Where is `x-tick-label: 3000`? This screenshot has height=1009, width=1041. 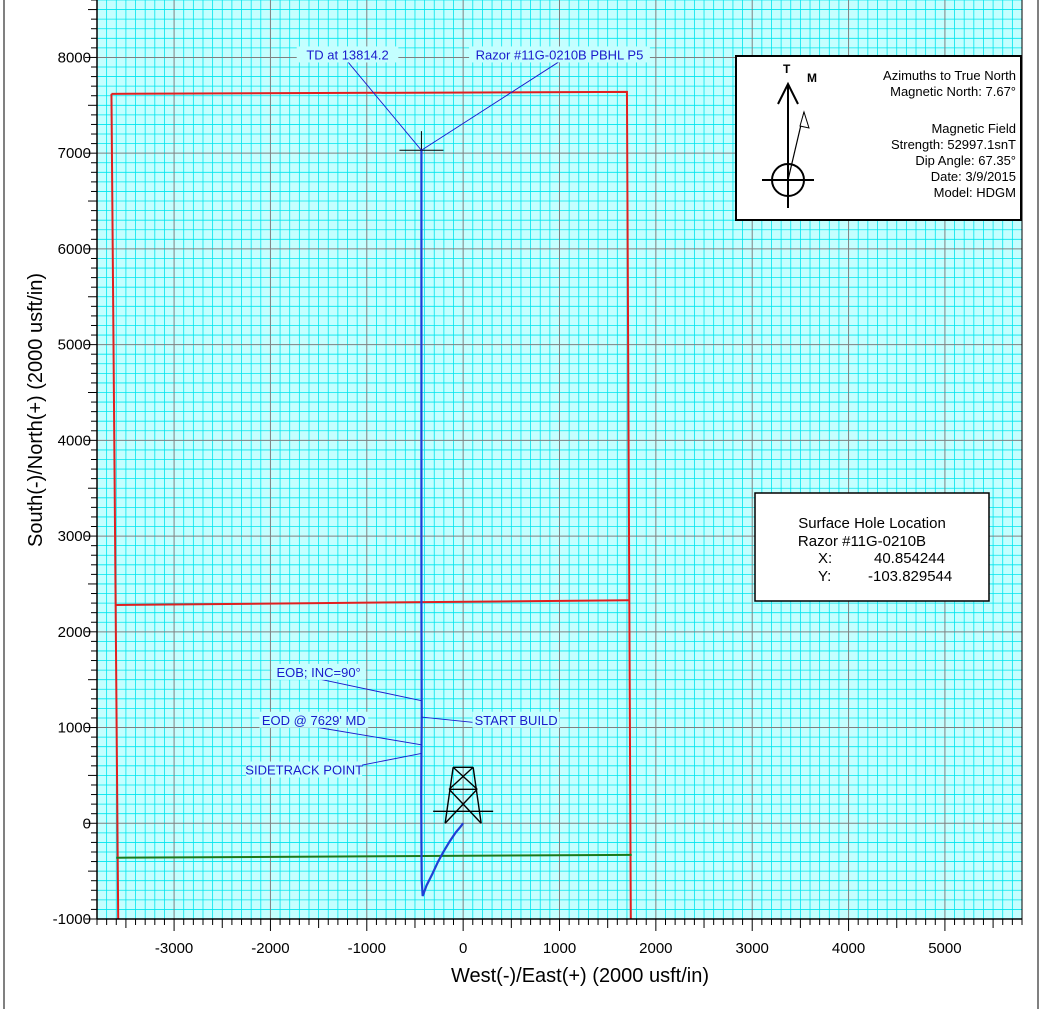 x-tick-label: 3000 is located at coordinates (752, 948).